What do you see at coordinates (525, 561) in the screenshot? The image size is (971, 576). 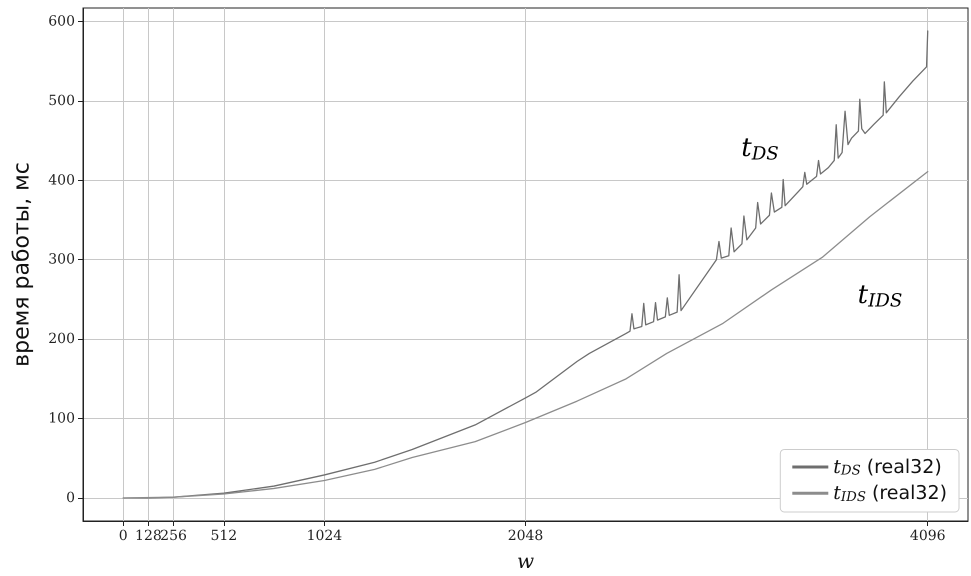 I see `x-axis-title: w` at bounding box center [525, 561].